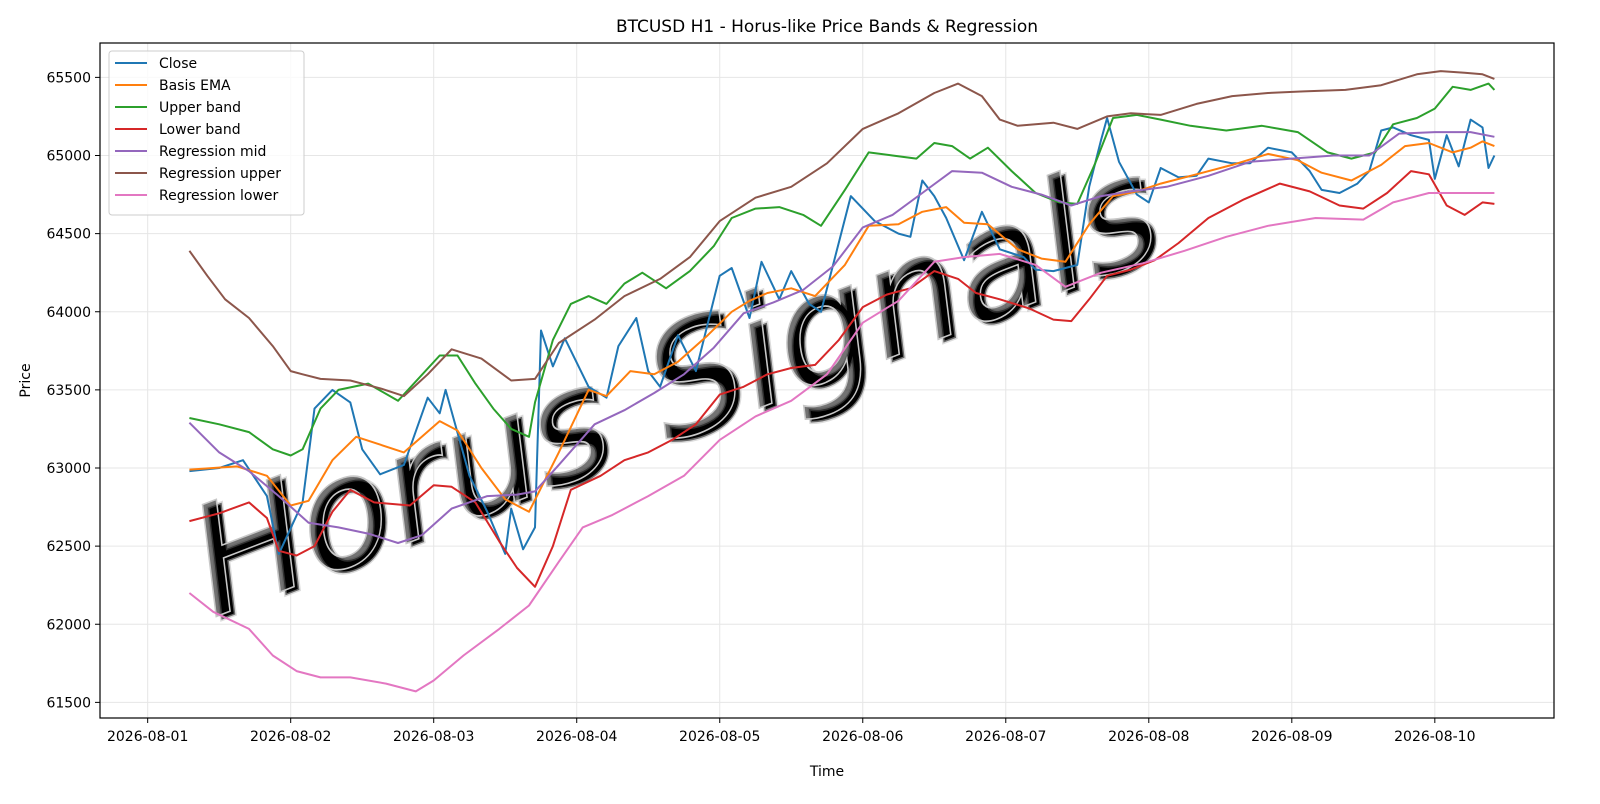 The height and width of the screenshot is (804, 1600). Describe the element at coordinates (219, 196) in the screenshot. I see `legend-label: Regression lower` at that location.